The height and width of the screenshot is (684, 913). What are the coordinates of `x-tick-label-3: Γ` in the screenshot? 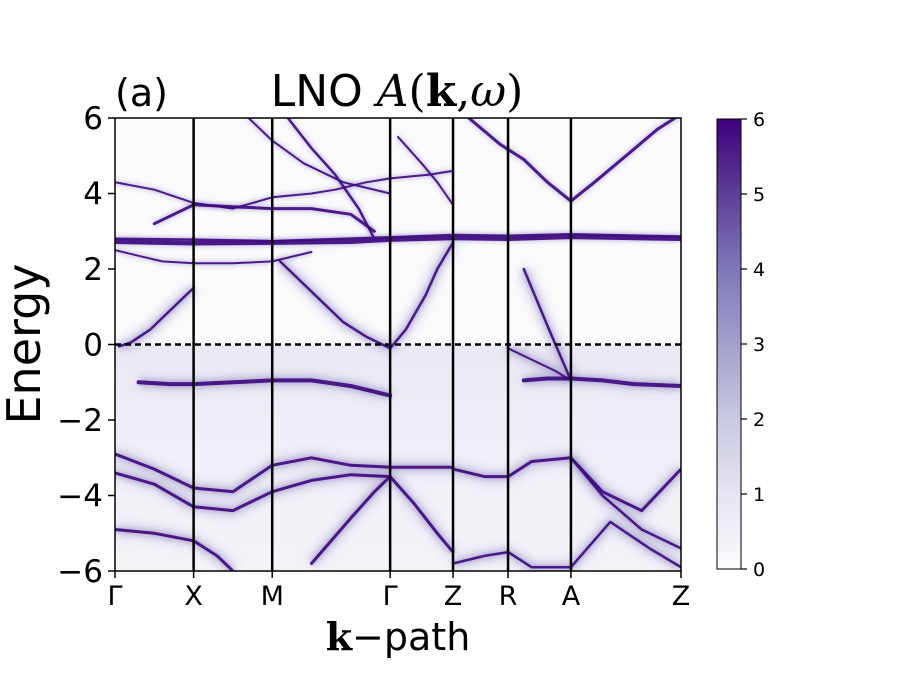 It's located at (390, 596).